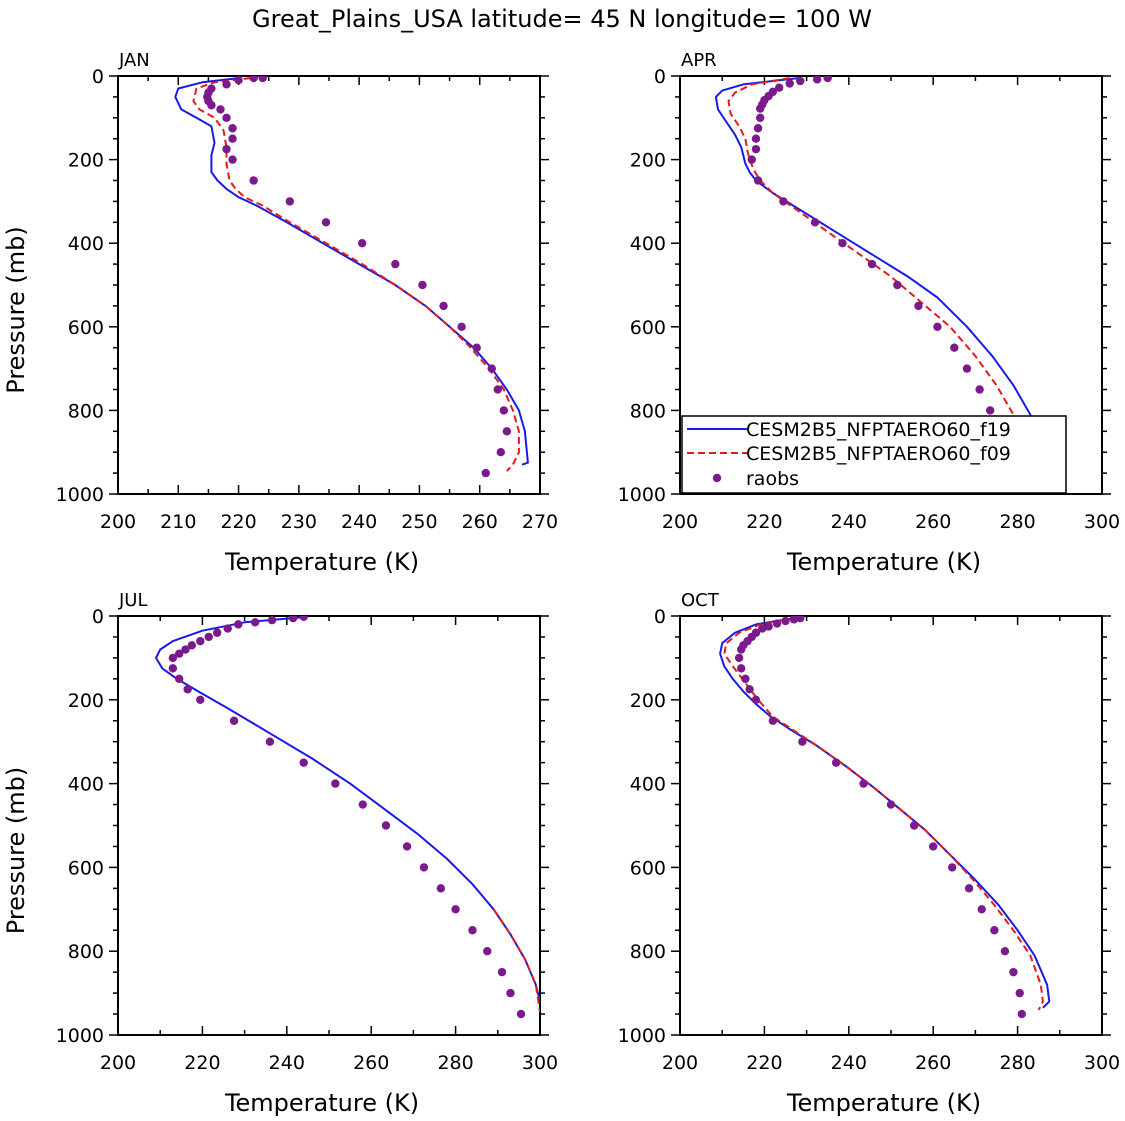 Image resolution: width=1125 pixels, height=1121 pixels. Describe the element at coordinates (717, 478) in the screenshot. I see `legend-marker-raobs` at that location.